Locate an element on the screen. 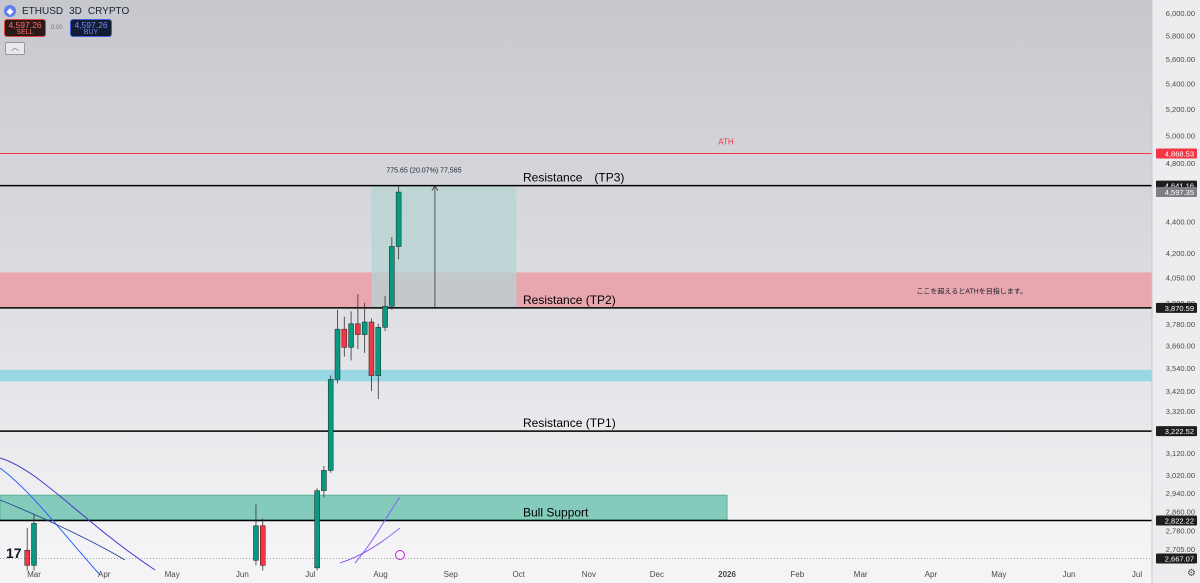 This screenshot has width=1200, height=583. y-tick-label: 2,705.00 is located at coordinates (1180, 549).